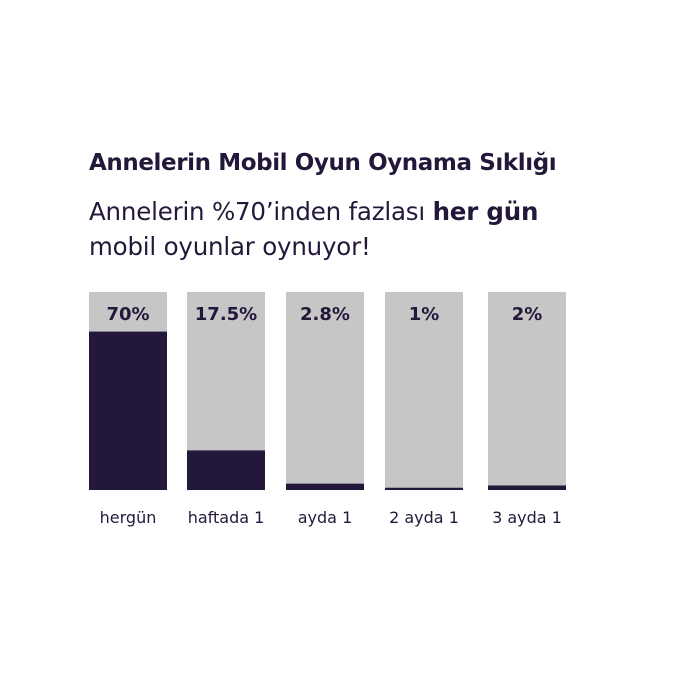 The height and width of the screenshot is (700, 700). What do you see at coordinates (527, 314) in the screenshot?
I see `data-label: 2%` at bounding box center [527, 314].